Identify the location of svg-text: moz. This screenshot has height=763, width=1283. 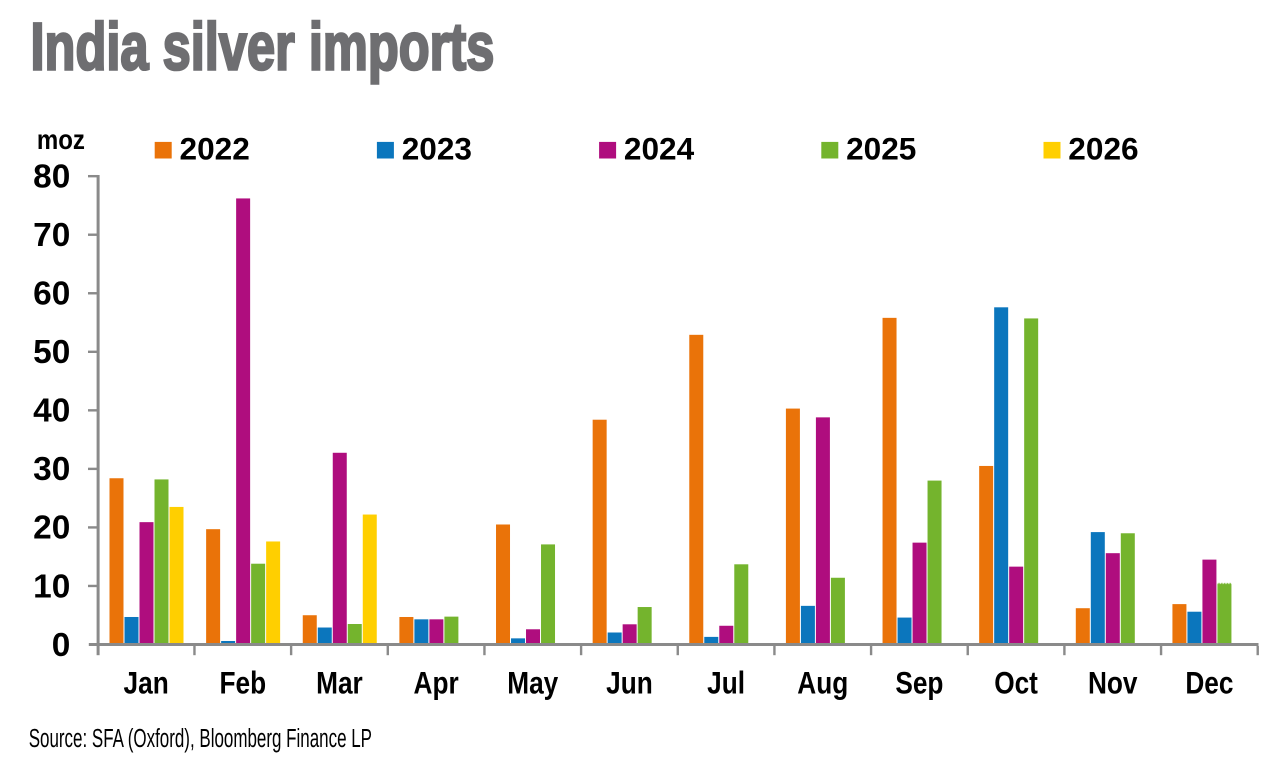
(61, 141).